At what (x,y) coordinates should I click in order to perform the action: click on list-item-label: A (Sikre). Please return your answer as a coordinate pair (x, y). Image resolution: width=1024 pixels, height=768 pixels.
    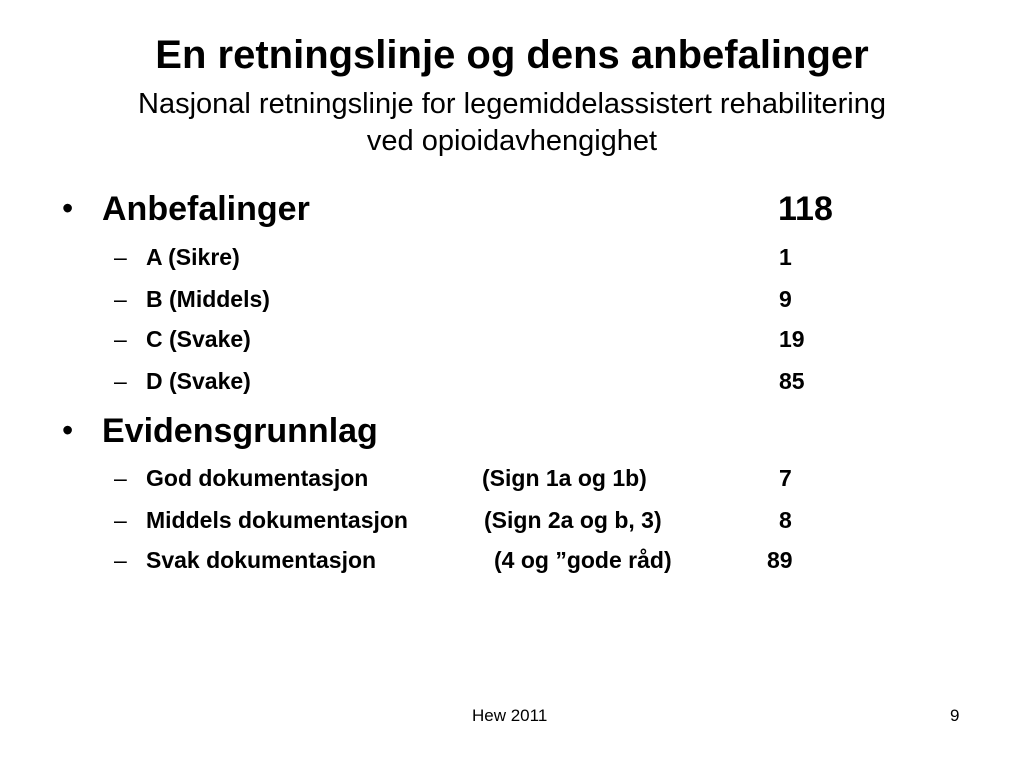
    Looking at the image, I should click on (193, 257).